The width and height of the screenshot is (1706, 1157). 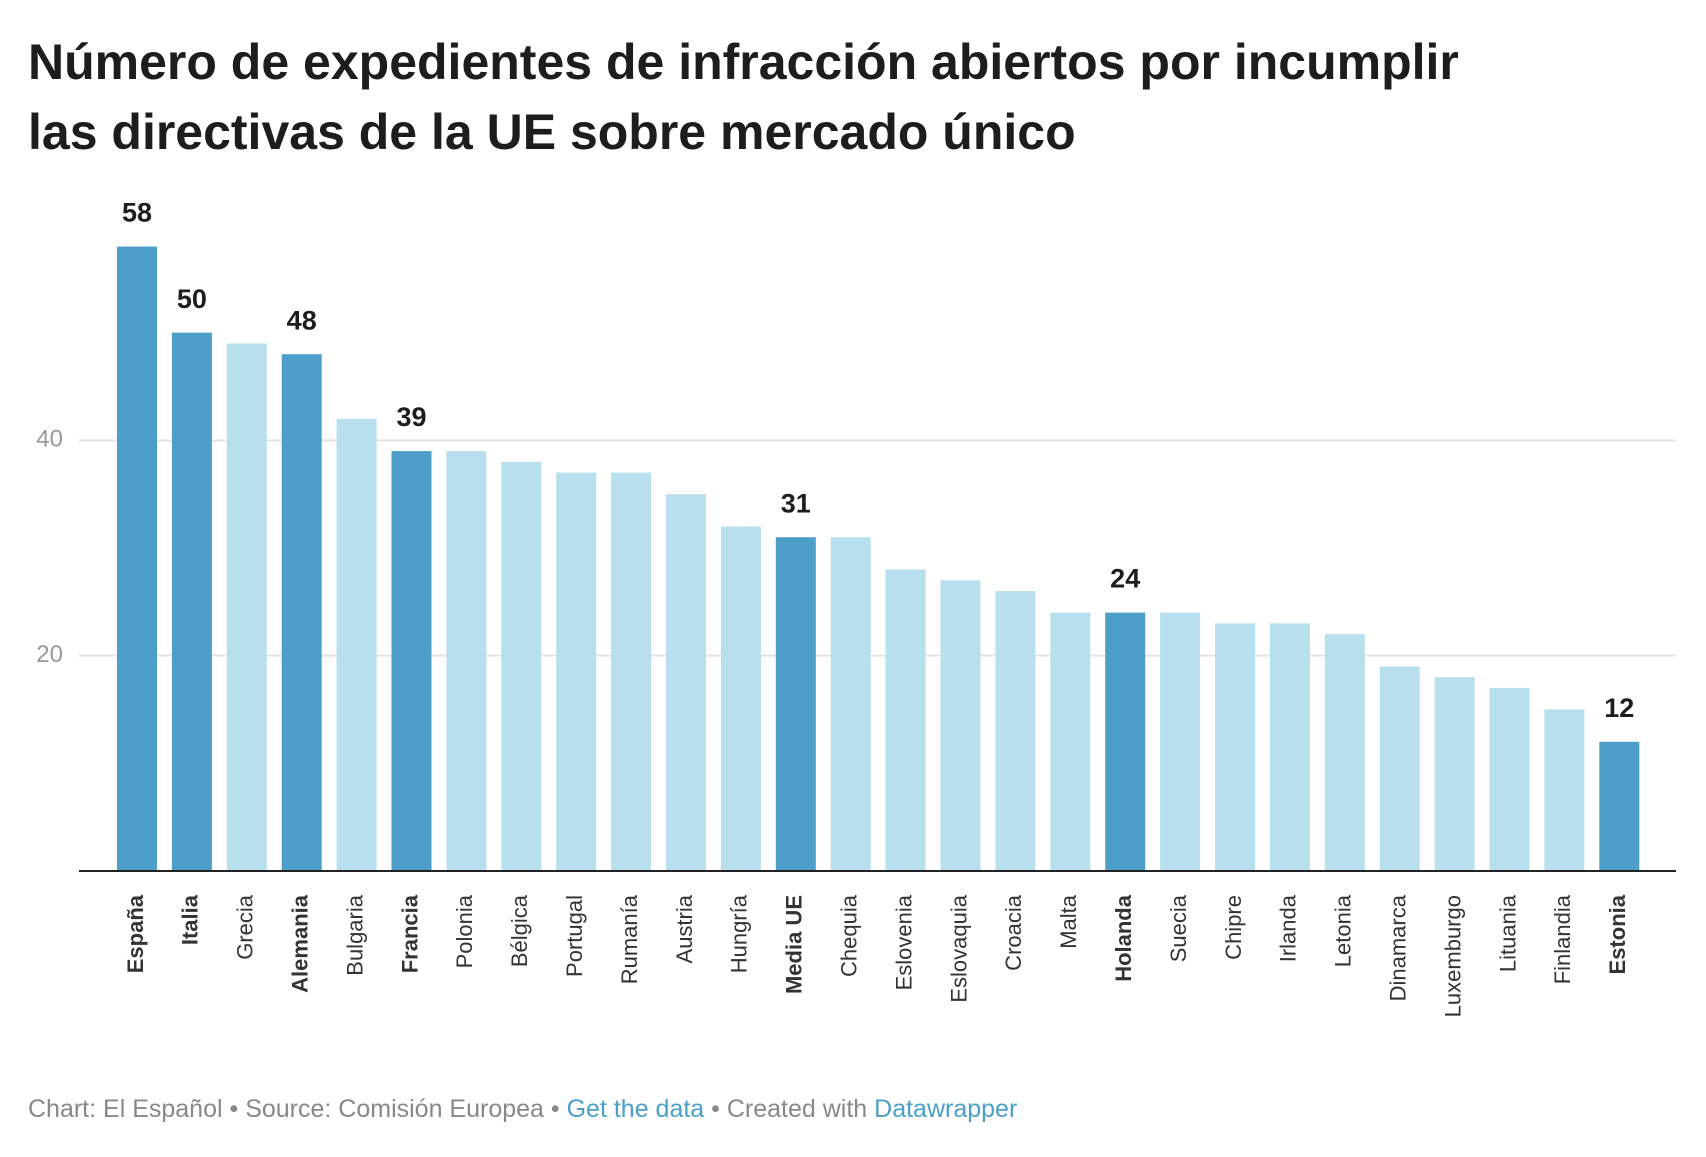 I want to click on value-label: 24, so click(x=1125, y=579).